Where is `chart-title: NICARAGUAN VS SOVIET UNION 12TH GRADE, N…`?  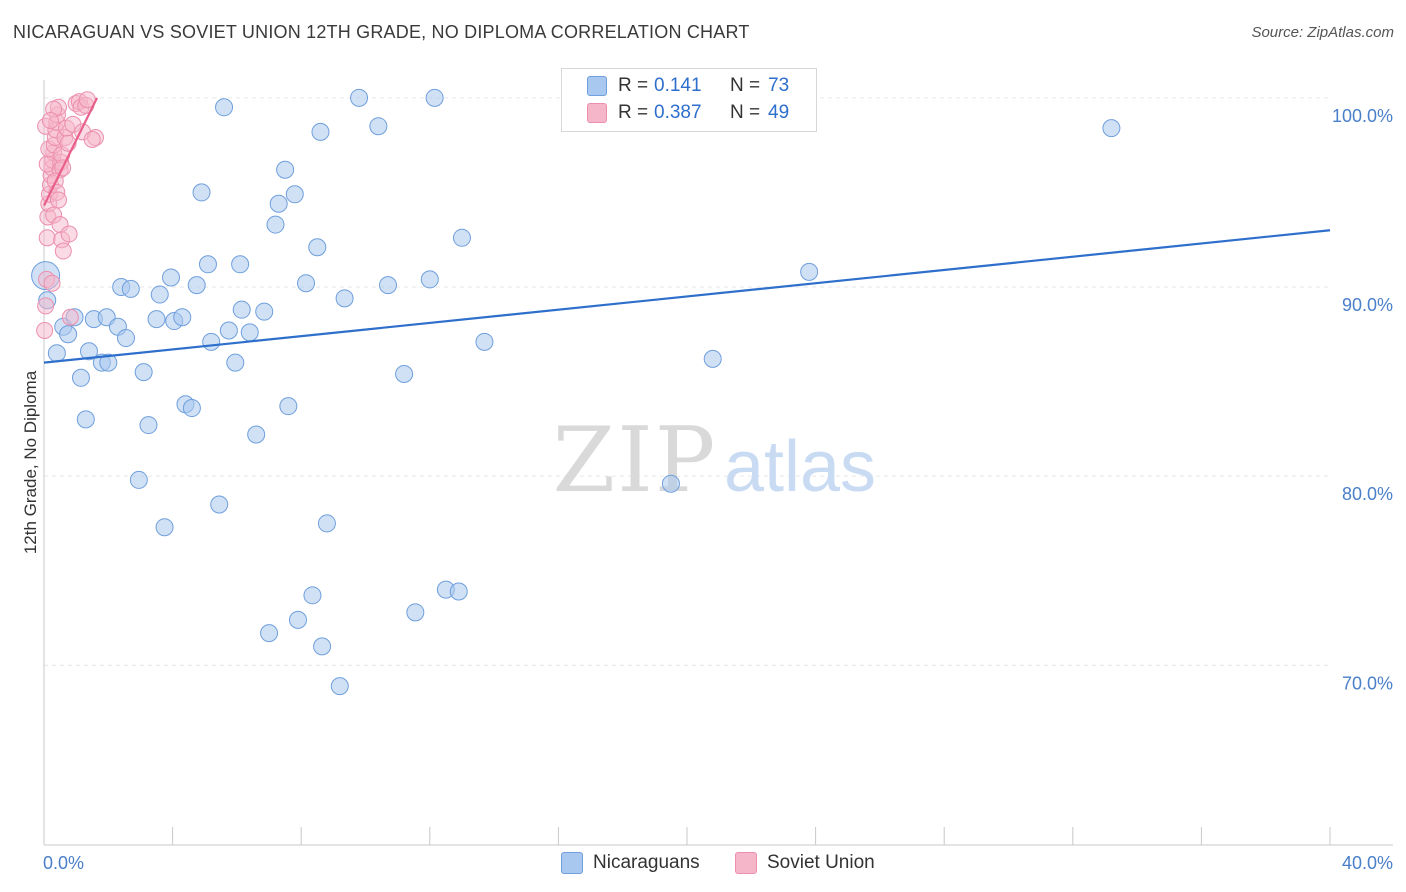
chart-title: NICARAGUAN VS SOVIET UNION 12TH GRADE, N… is located at coordinates (381, 32).